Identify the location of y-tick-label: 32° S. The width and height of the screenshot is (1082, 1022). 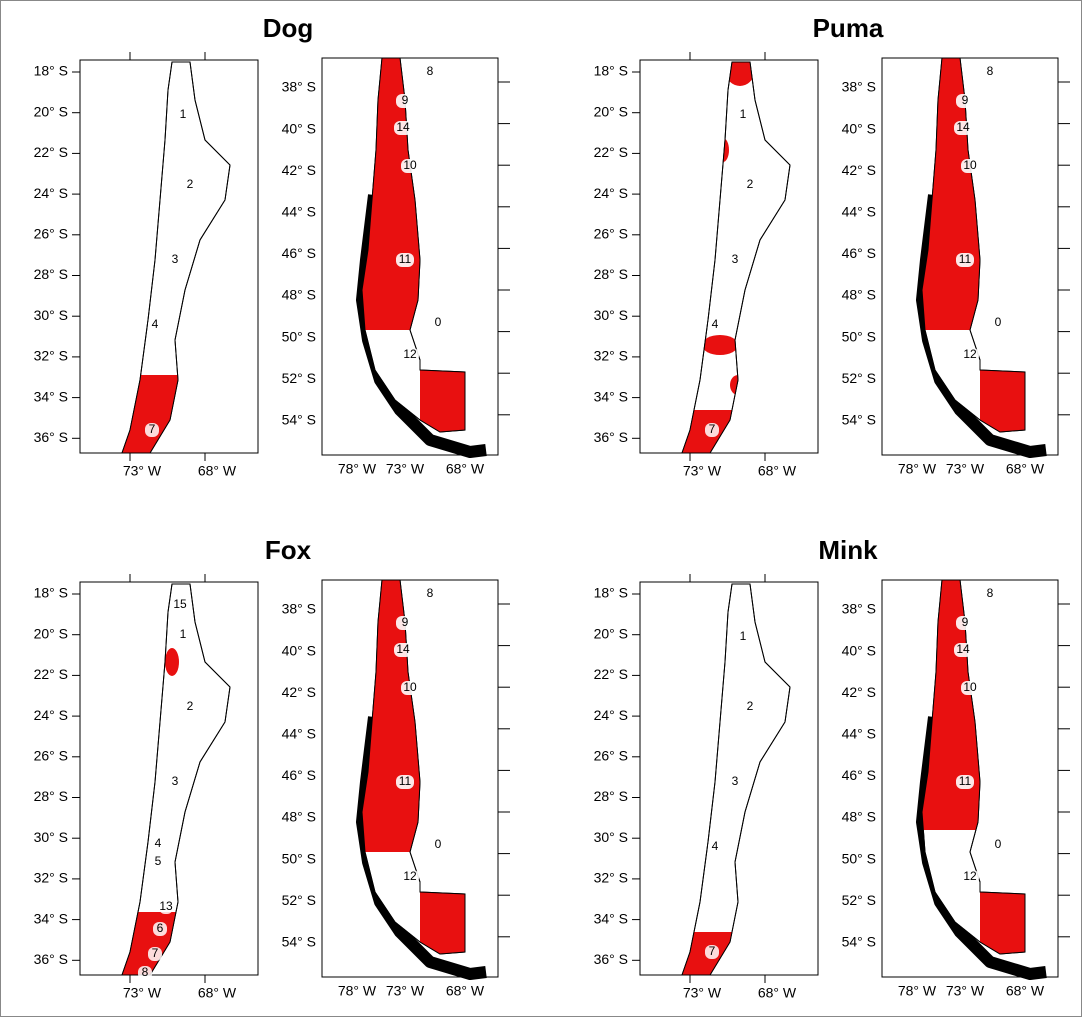
(51, 878).